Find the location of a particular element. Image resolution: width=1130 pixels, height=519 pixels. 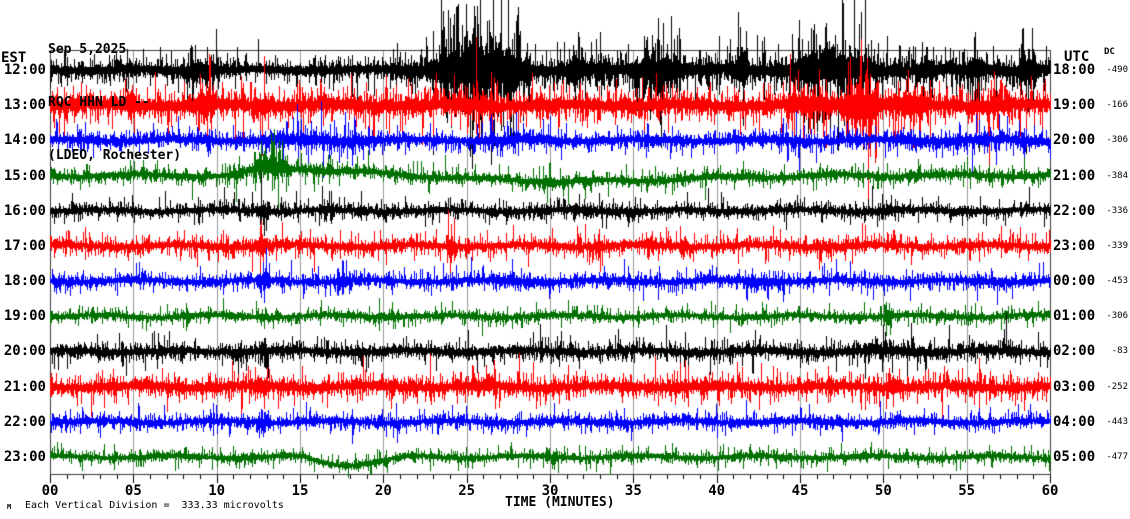

dc-offset-value: -83 is located at coordinates (1119, 351).